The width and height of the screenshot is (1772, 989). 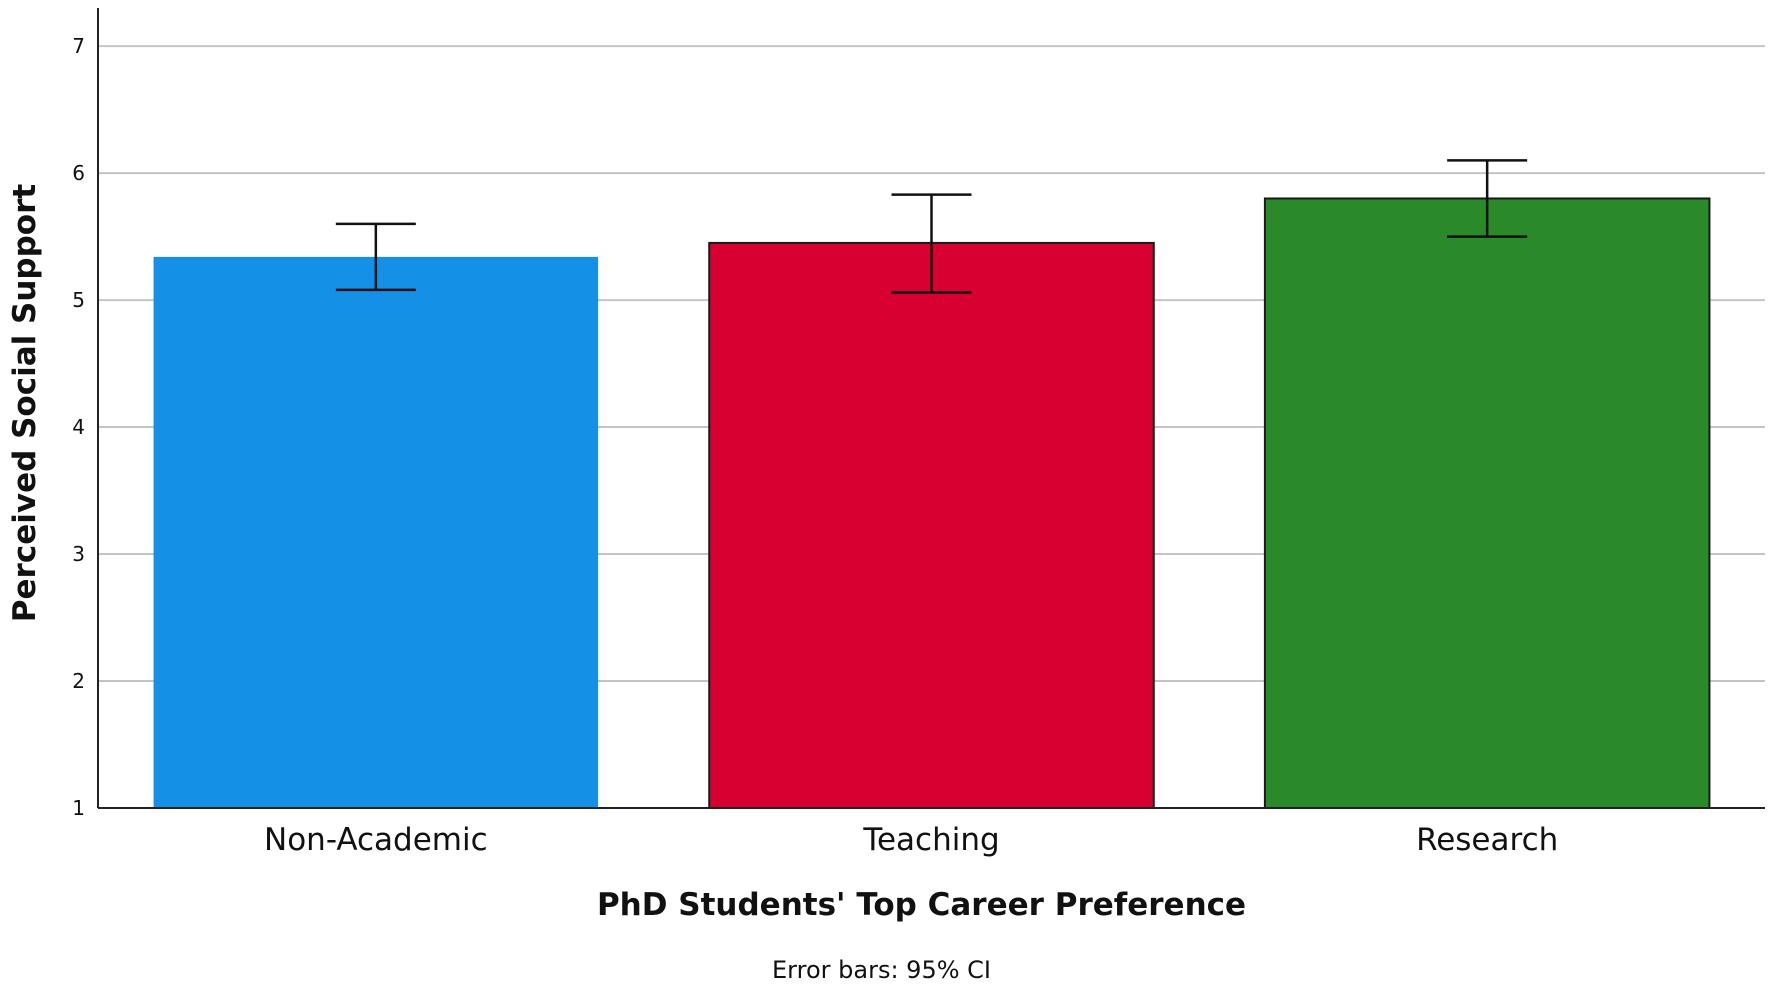 I want to click on error-bars, so click(x=931, y=226).